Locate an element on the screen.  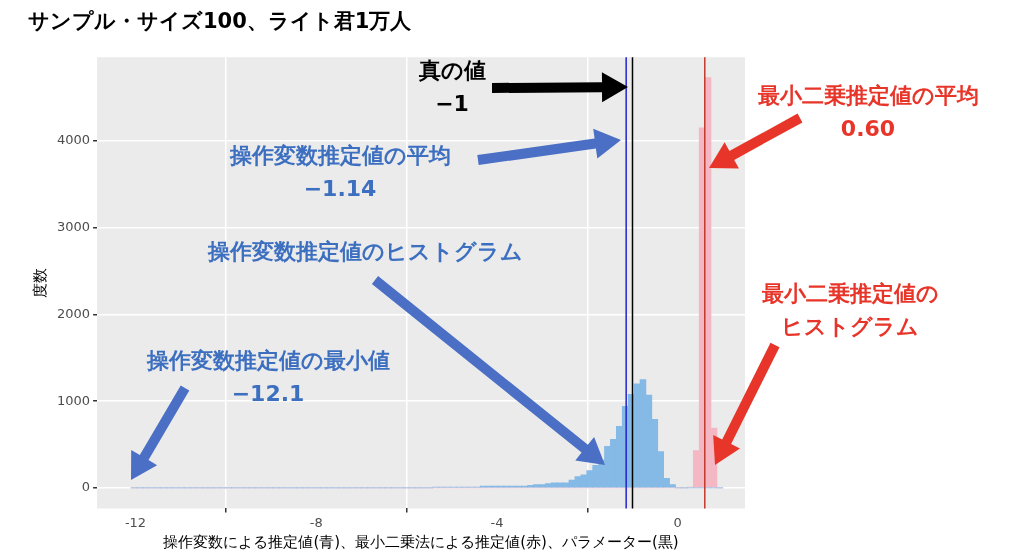
x-tick-label: 0 is located at coordinates (677, 522).